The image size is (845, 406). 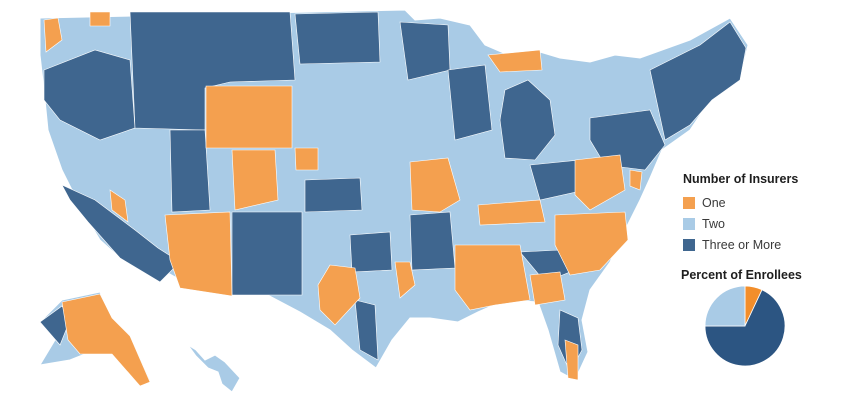 What do you see at coordinates (758, 223) in the screenshot?
I see `legend-item-two: Two` at bounding box center [758, 223].